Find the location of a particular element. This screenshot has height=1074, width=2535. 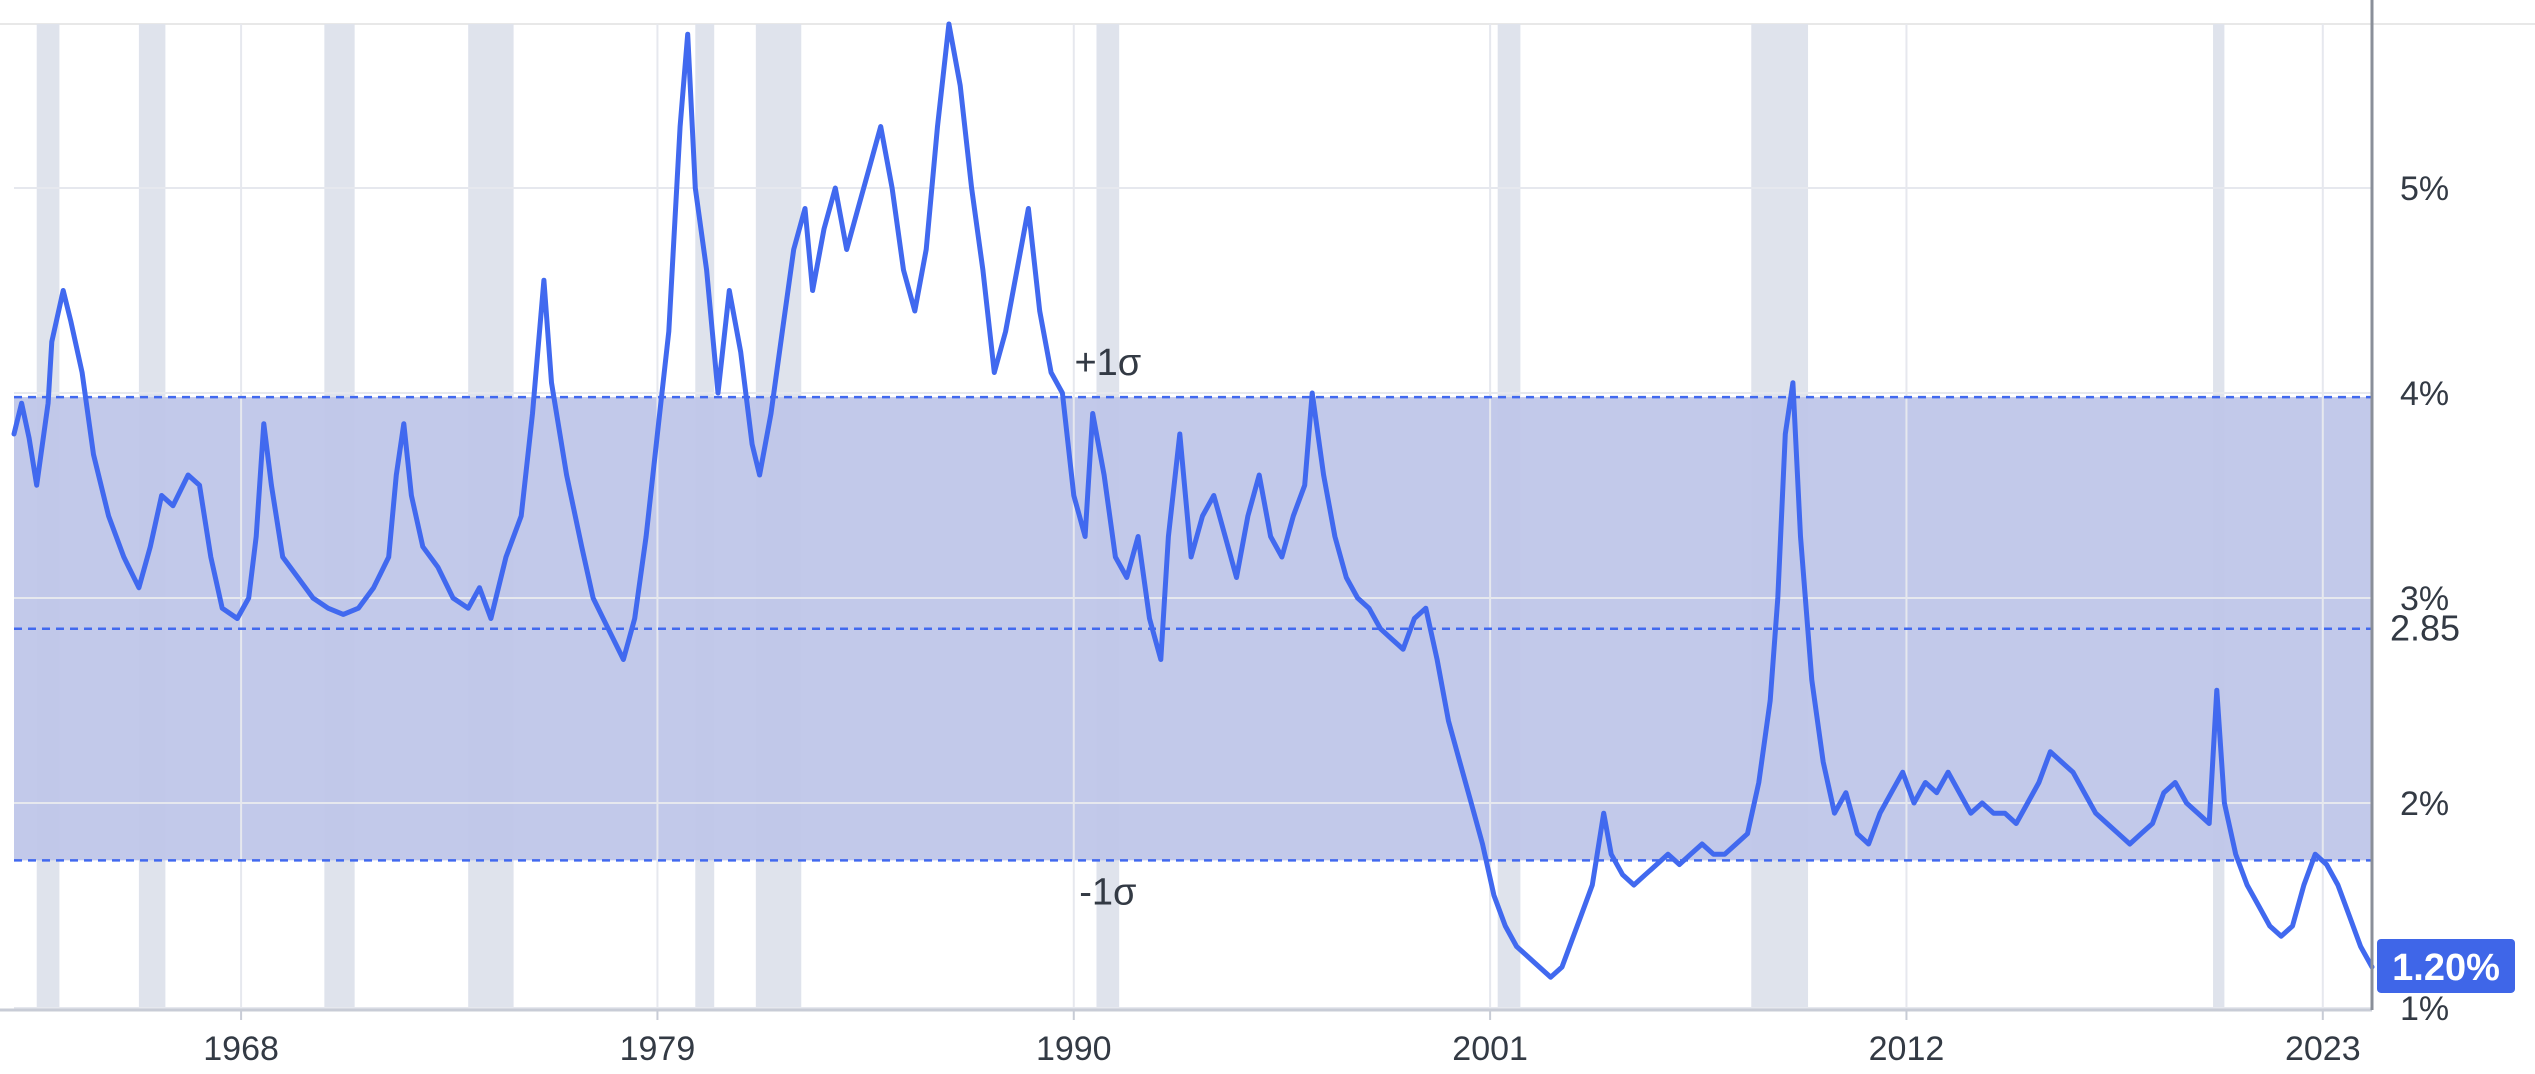

lower-sigma-label: -1σ is located at coordinates (1107, 892).